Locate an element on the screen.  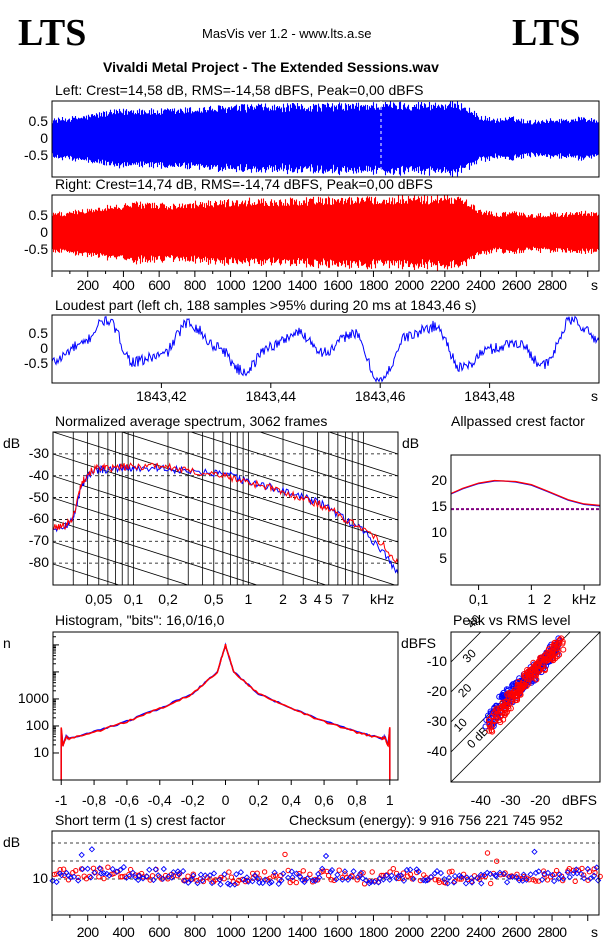
spectrum-xtick-4: 1 is located at coordinates (248, 599).